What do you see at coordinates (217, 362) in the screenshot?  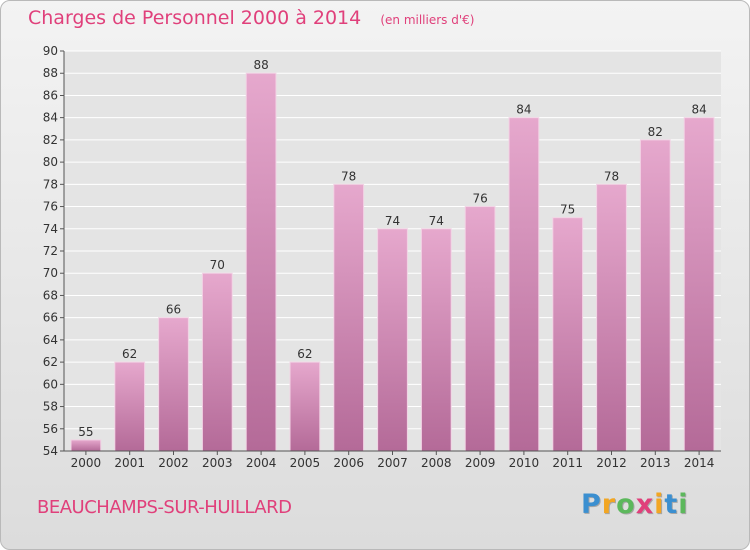 I see `bar-2003` at bounding box center [217, 362].